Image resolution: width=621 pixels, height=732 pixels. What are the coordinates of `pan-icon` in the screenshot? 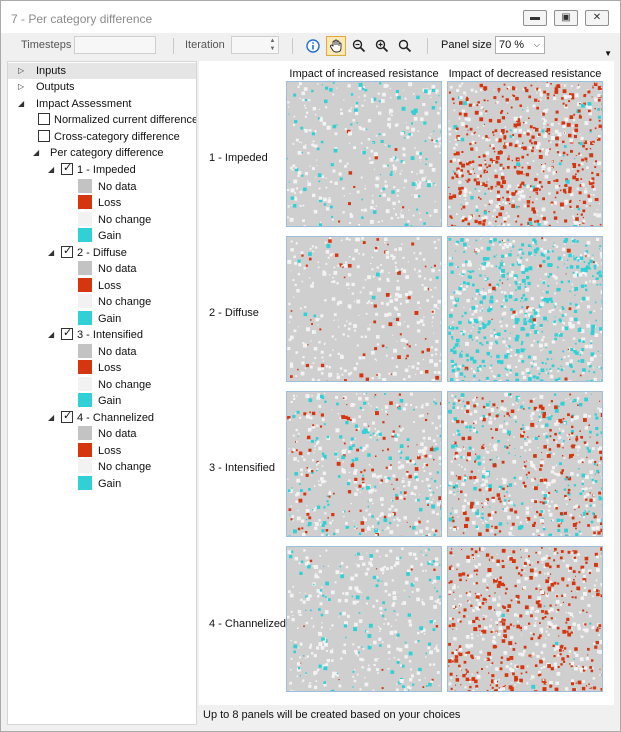 It's located at (336, 46).